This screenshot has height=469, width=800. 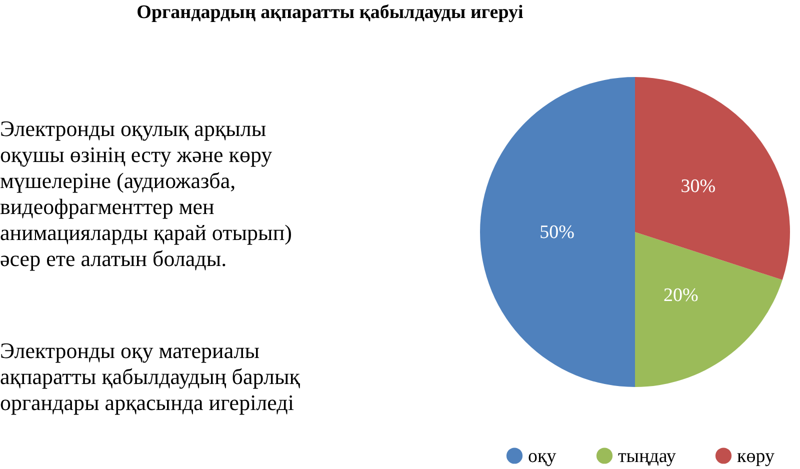 I want to click on legend-label: оқу, so click(x=542, y=456).